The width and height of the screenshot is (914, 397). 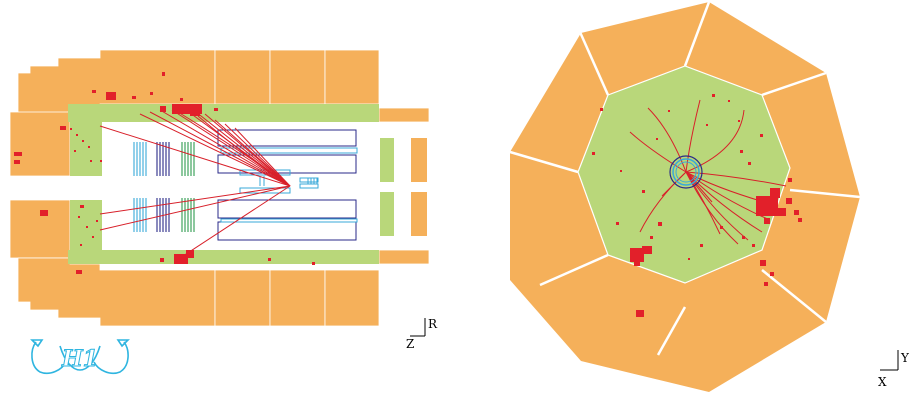 I want to click on side-calorimeter-inner, so click(x=231, y=184).